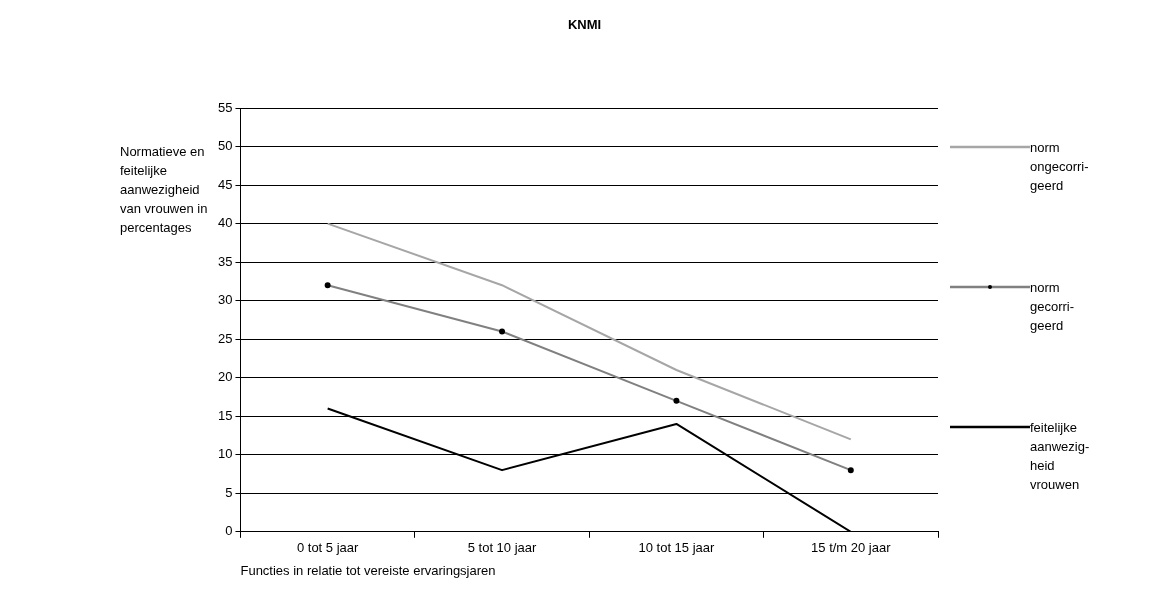 The height and width of the screenshot is (591, 1169). What do you see at coordinates (851, 548) in the screenshot?
I see `x-tick-label: 15 t/m 20 jaar` at bounding box center [851, 548].